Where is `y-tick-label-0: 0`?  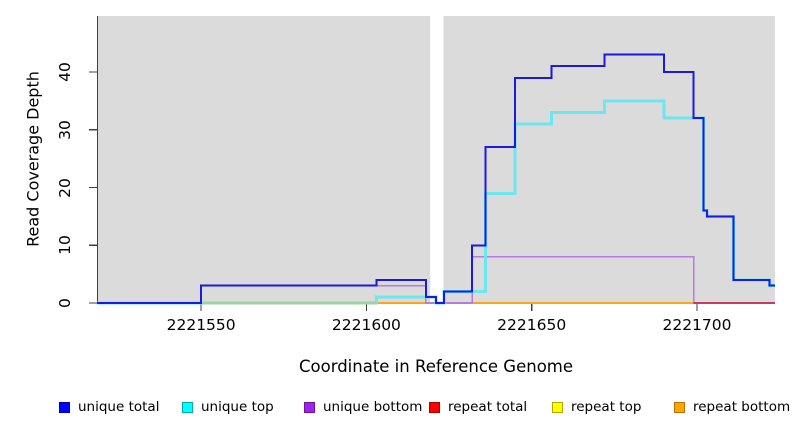
y-tick-label-0: 0 is located at coordinates (65, 303).